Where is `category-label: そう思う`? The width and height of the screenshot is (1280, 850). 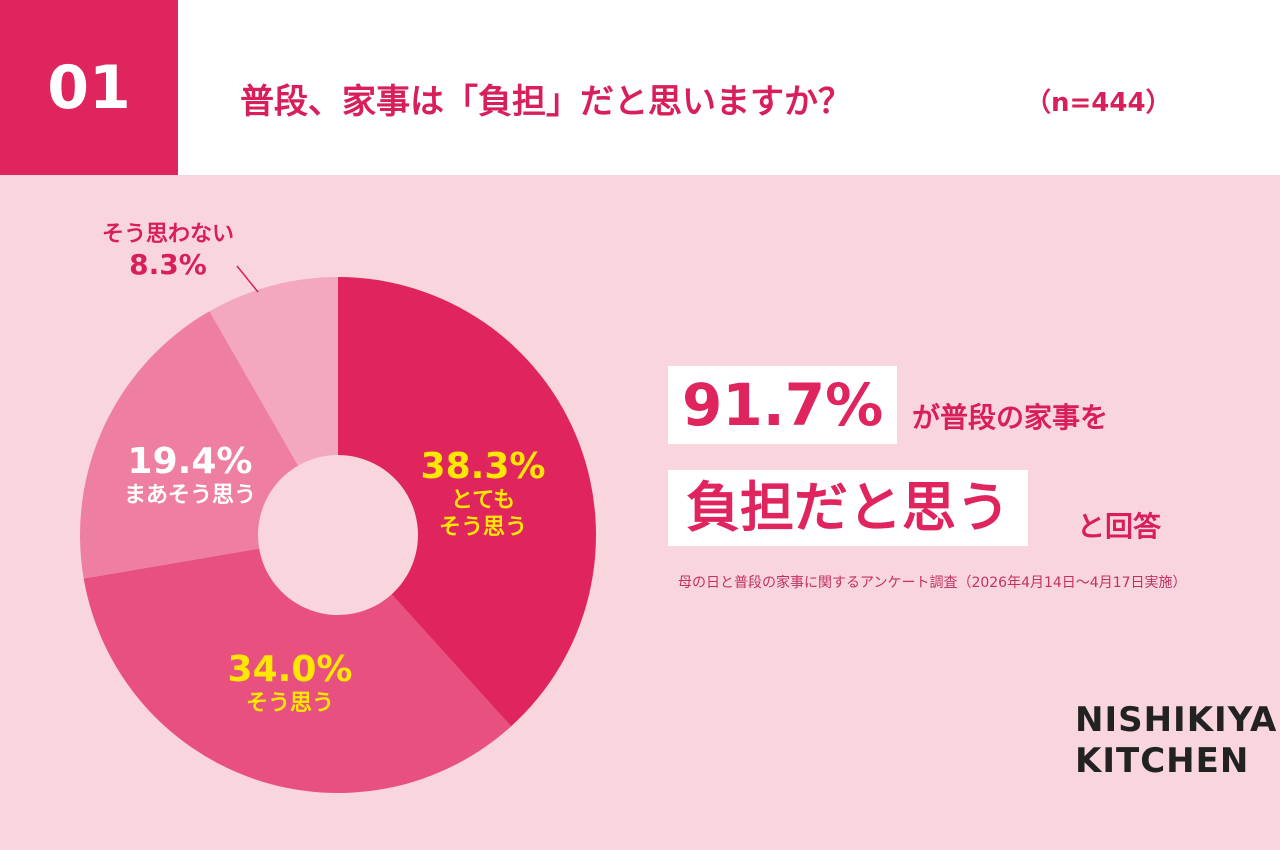 category-label: そう思う is located at coordinates (289, 704).